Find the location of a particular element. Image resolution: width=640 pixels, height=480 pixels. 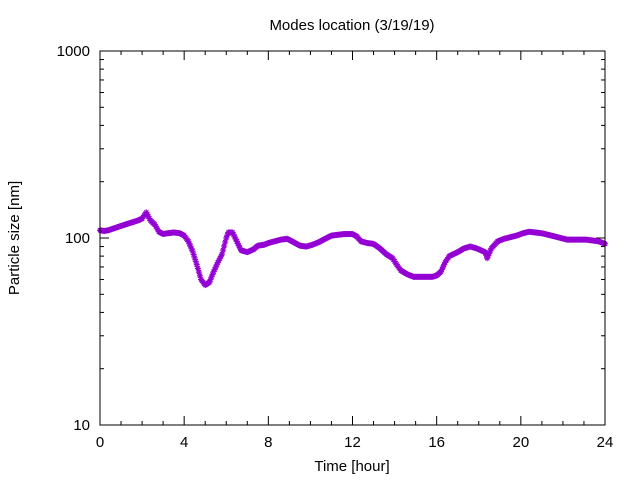

x-tick-label: 4 is located at coordinates (184, 442).